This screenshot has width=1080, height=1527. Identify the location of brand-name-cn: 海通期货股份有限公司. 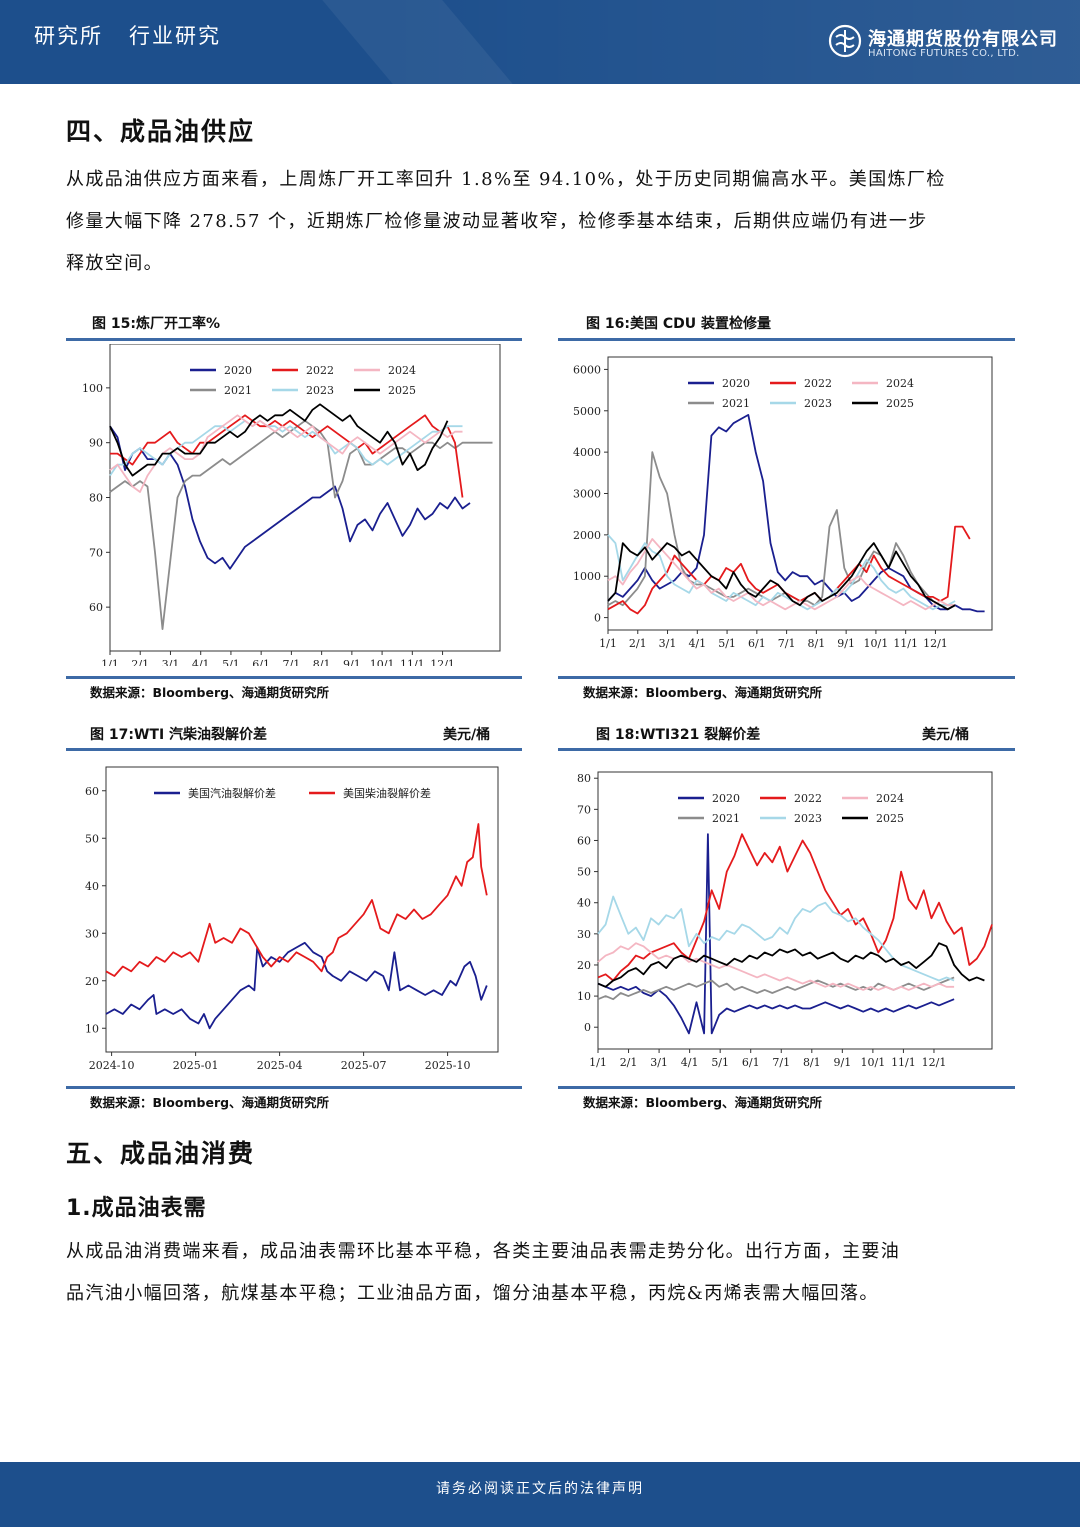
(963, 39).